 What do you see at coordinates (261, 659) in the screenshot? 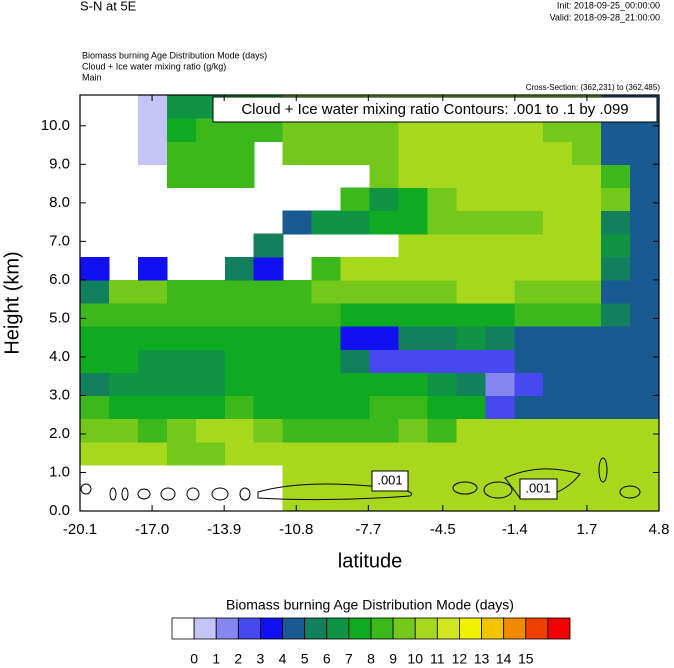
I see `colorbar-label: 3` at bounding box center [261, 659].